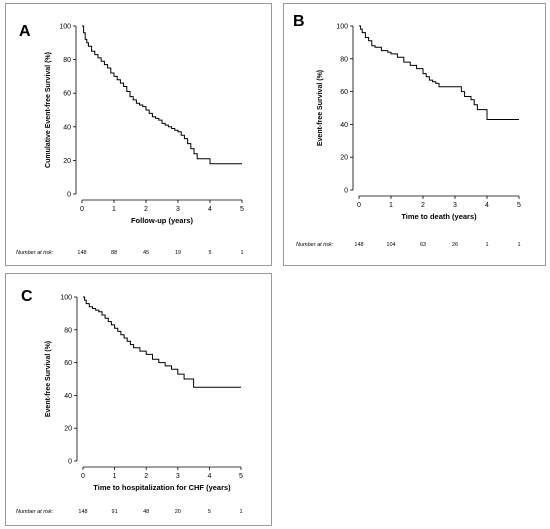  What do you see at coordinates (114, 253) in the screenshot?
I see `at-risk-count: 88` at bounding box center [114, 253].